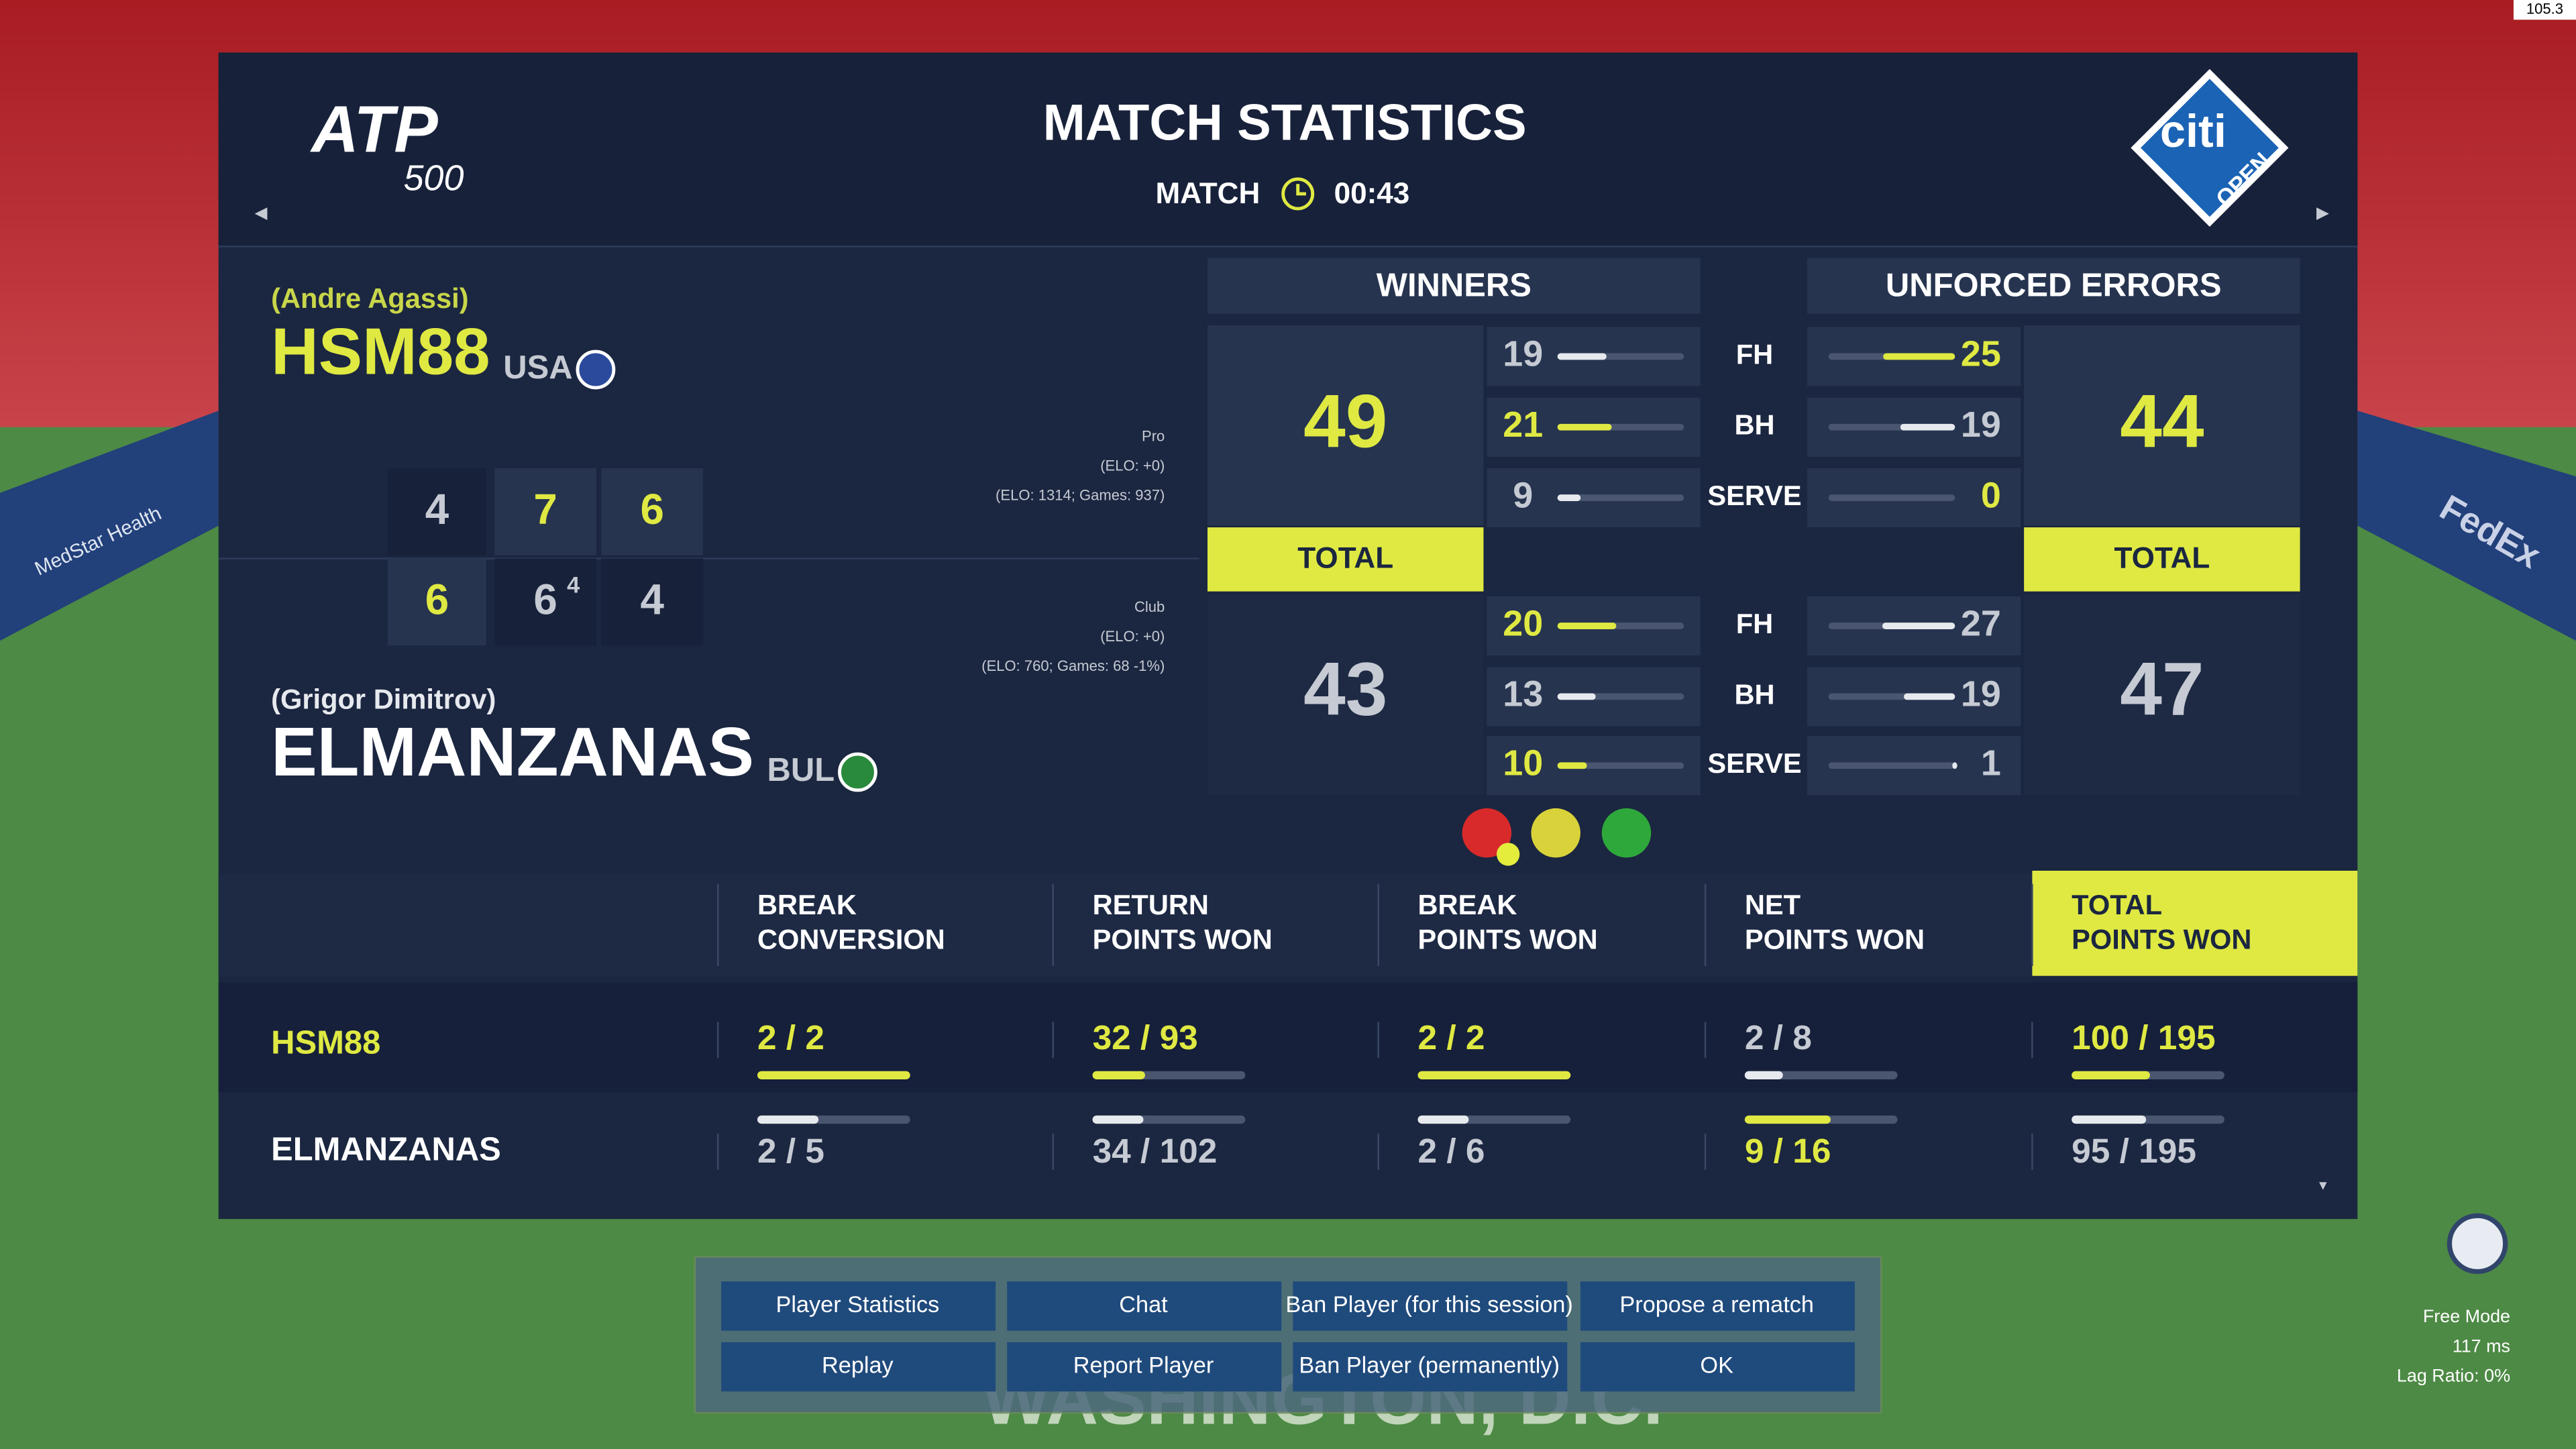 The width and height of the screenshot is (2576, 1449). I want to click on button: Chat, so click(1144, 1306).